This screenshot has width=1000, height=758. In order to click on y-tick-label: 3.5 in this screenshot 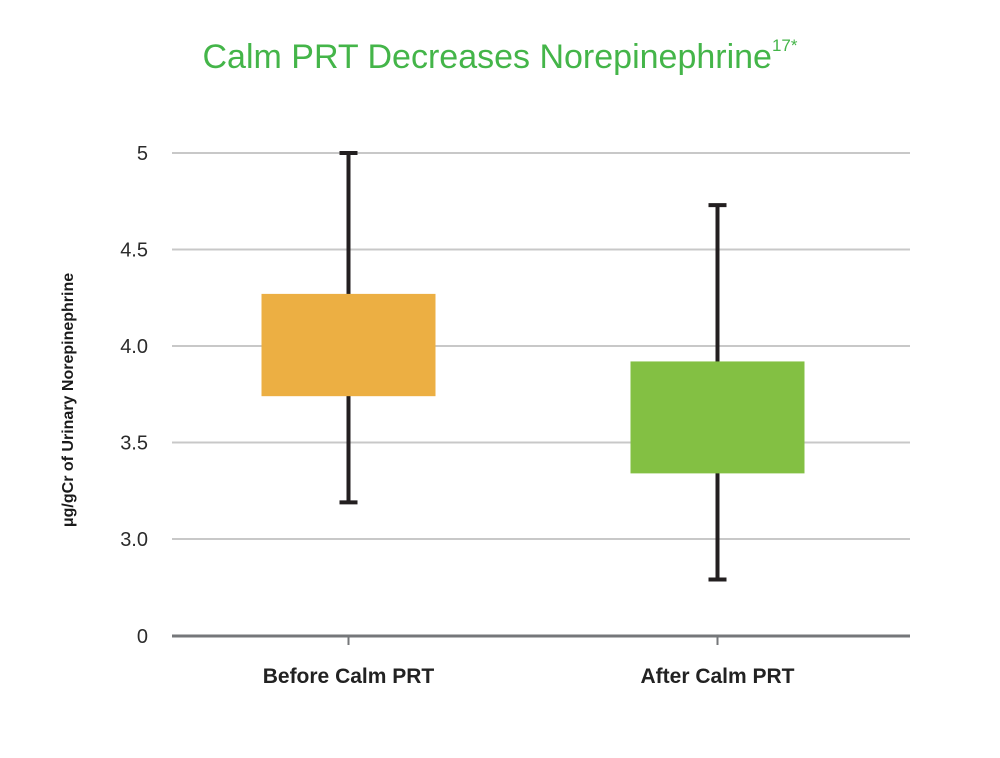, I will do `click(134, 444)`.